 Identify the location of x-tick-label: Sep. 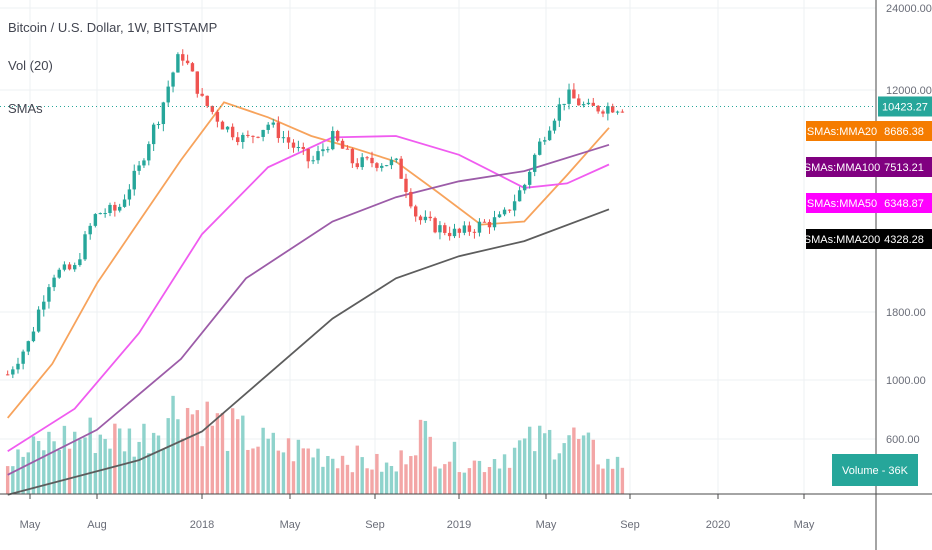
(630, 525).